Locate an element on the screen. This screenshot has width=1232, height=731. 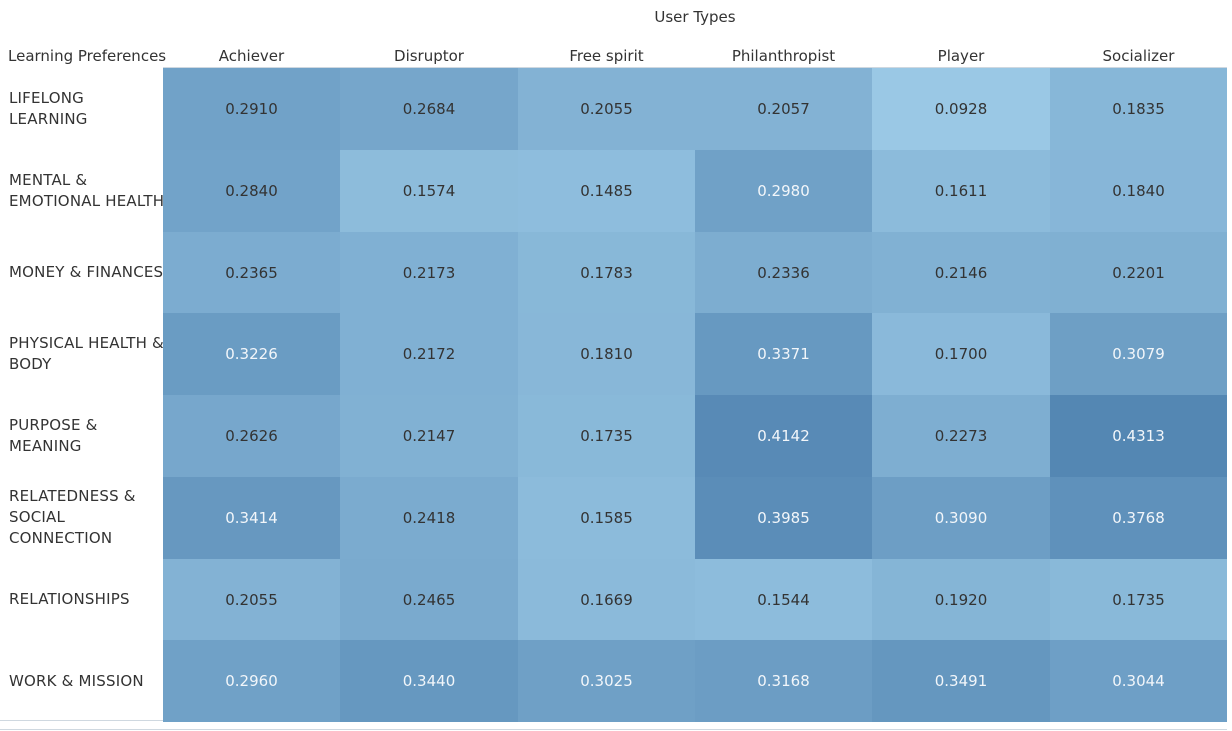
heatmap-cell: 0.3168 is located at coordinates (783, 681).